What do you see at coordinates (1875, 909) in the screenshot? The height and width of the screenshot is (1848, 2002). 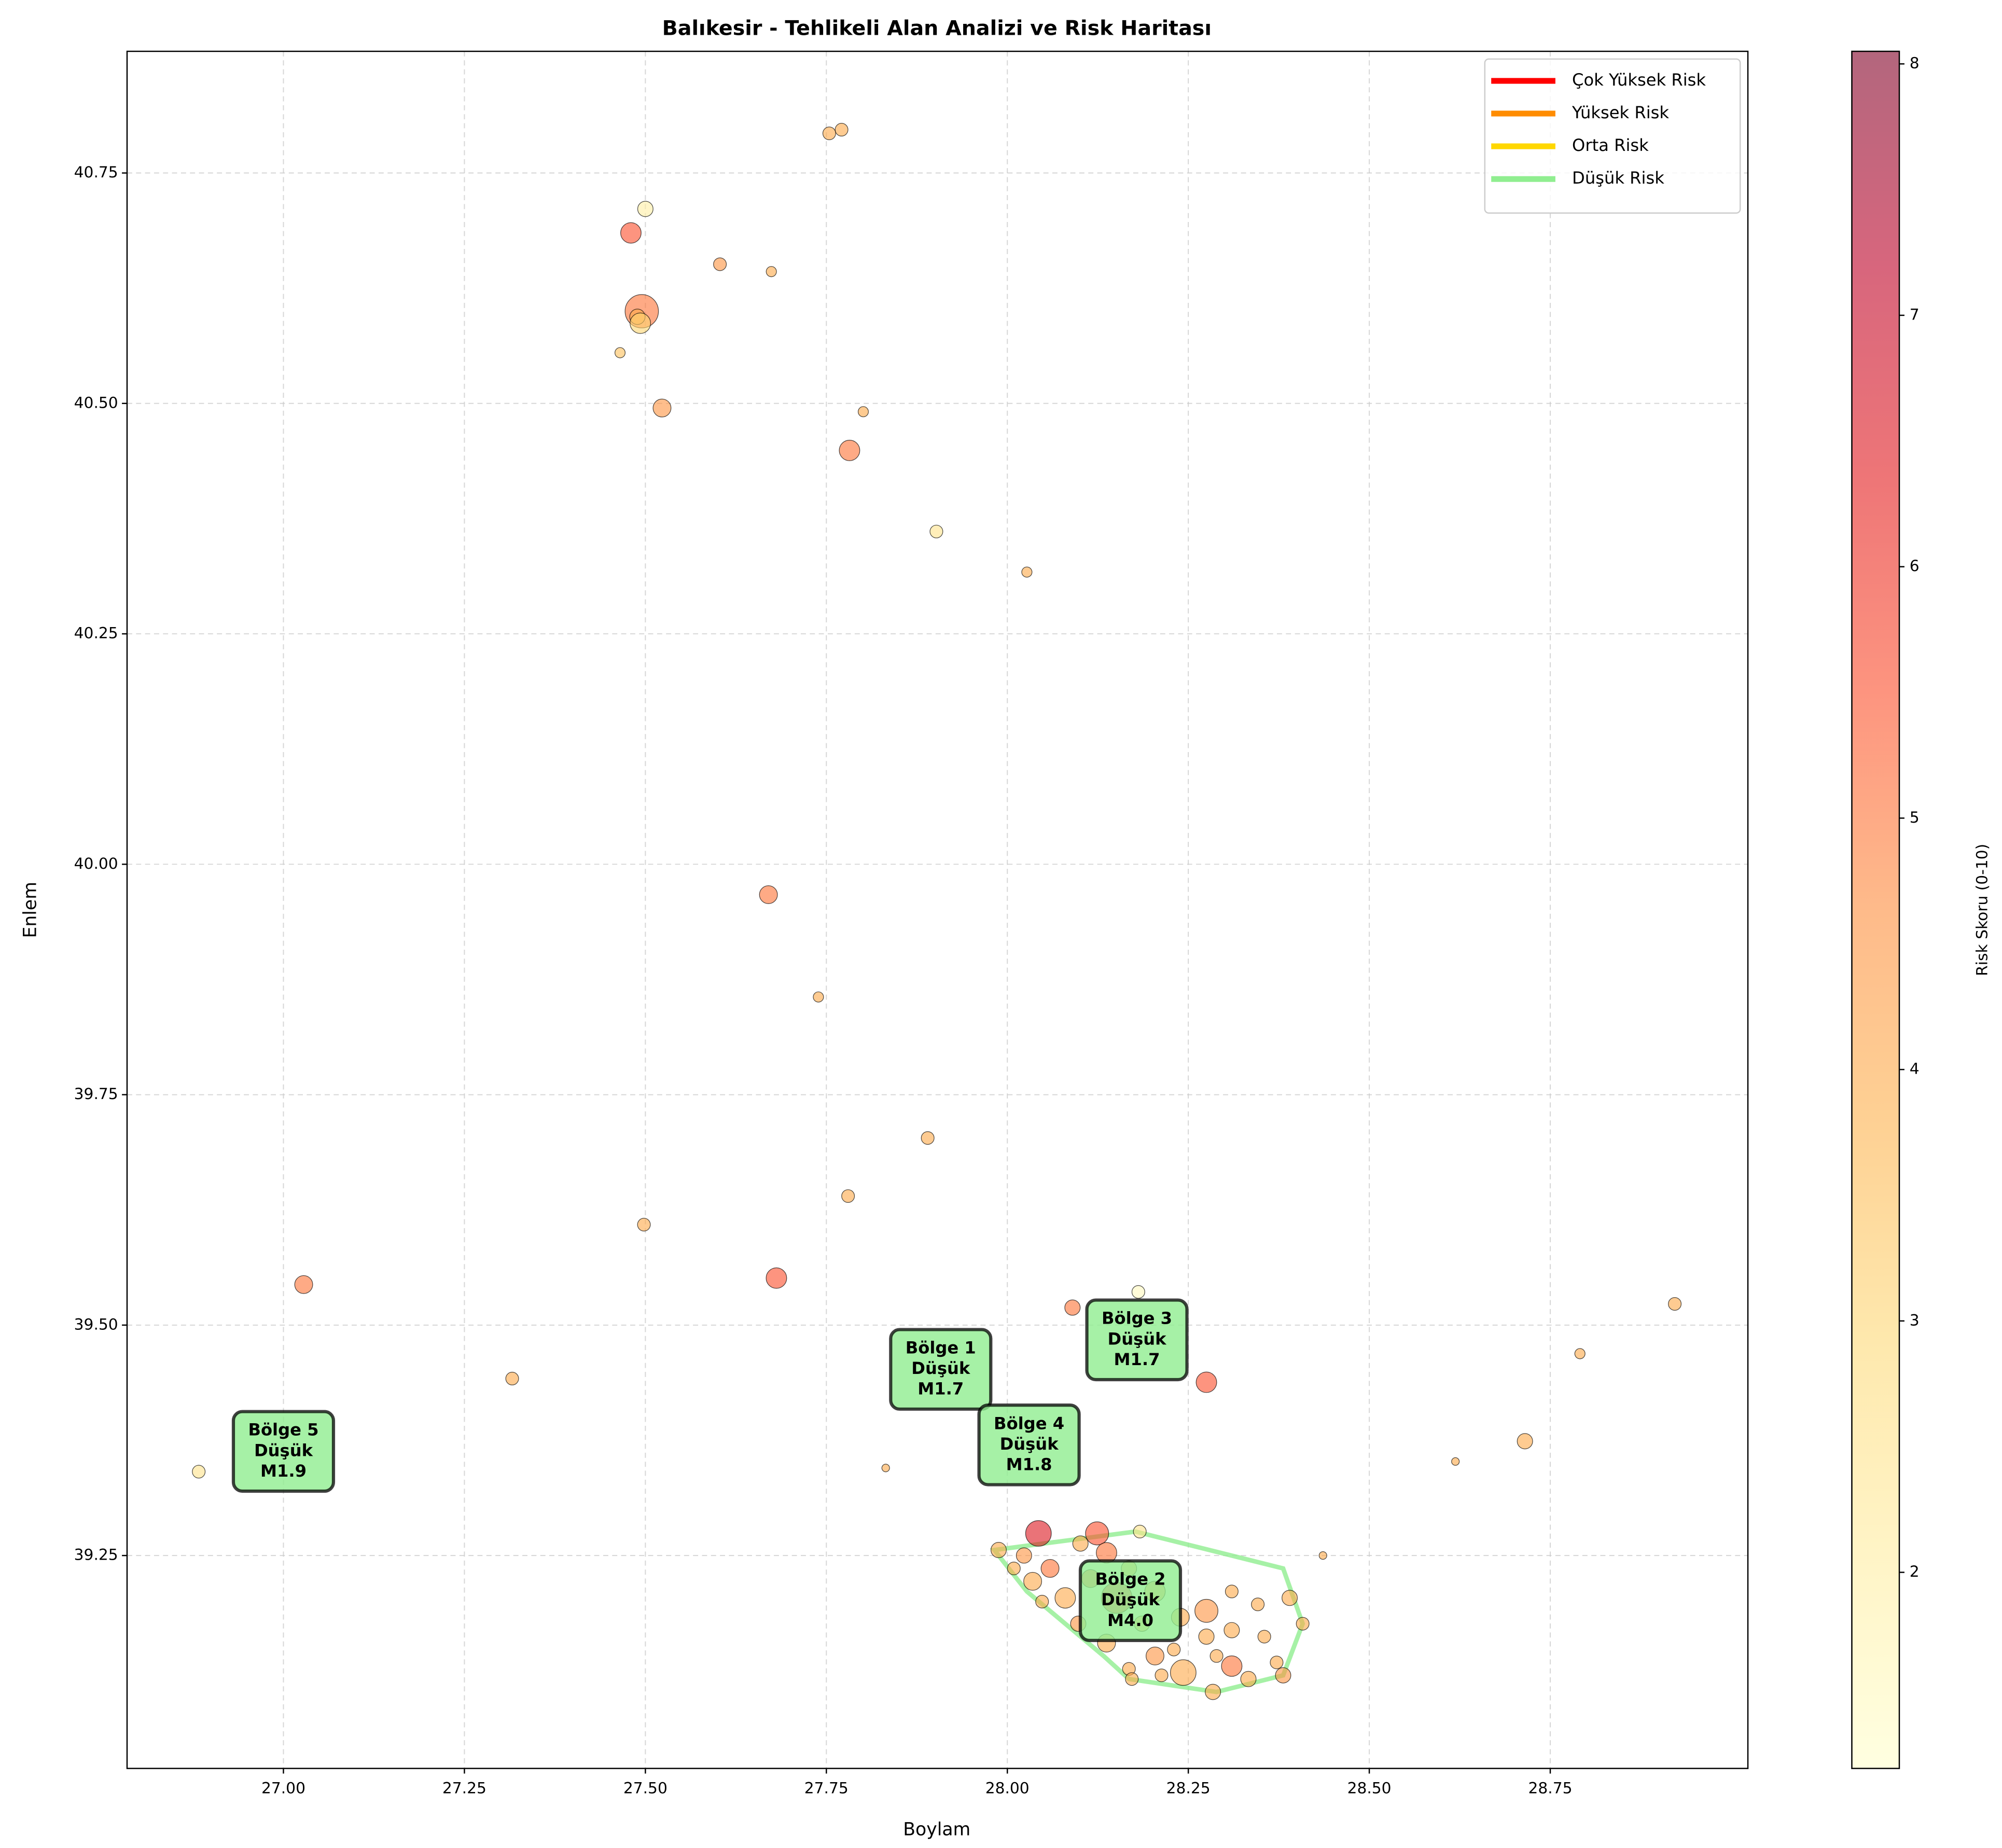 I see `colorbar` at bounding box center [1875, 909].